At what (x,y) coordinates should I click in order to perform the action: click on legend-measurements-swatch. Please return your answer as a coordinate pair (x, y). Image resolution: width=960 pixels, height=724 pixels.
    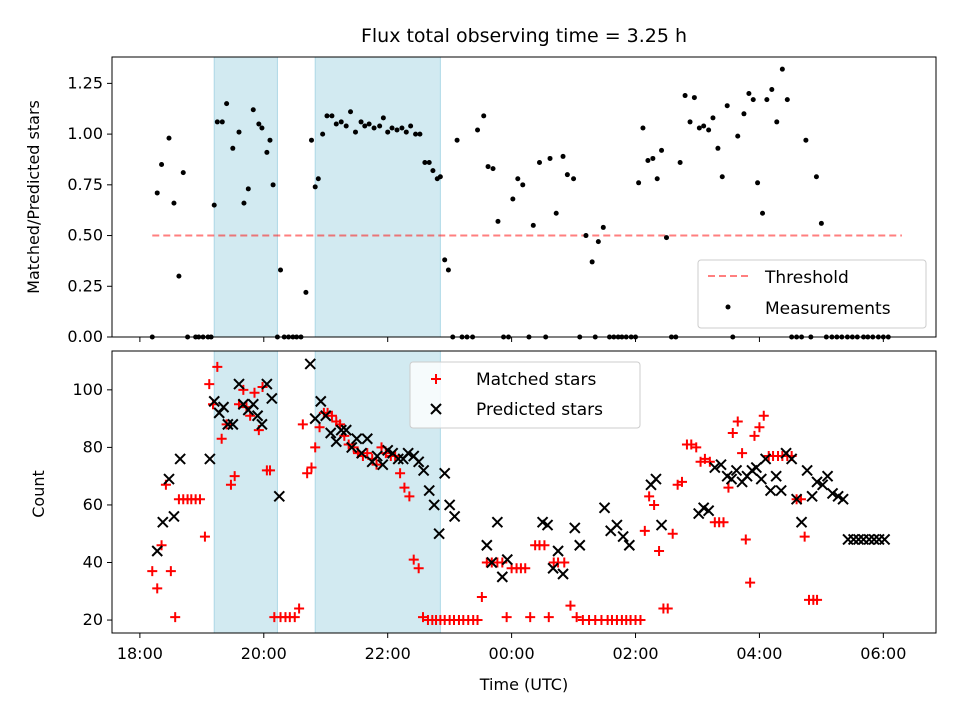
    Looking at the image, I should click on (728, 307).